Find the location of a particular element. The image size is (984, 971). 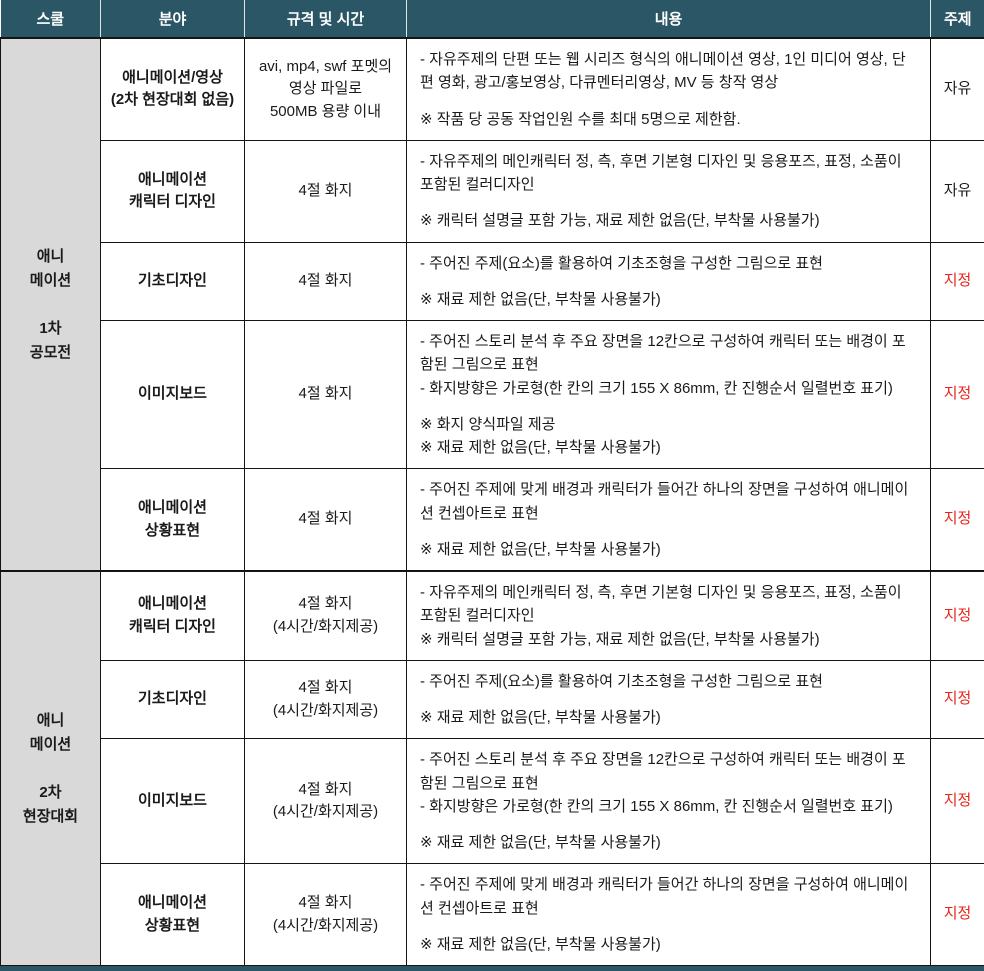

content-line: - 주어진 주제(요소)를 활용하여 기초조형을 구성한 그림으로 표현 is located at coordinates (669, 263).